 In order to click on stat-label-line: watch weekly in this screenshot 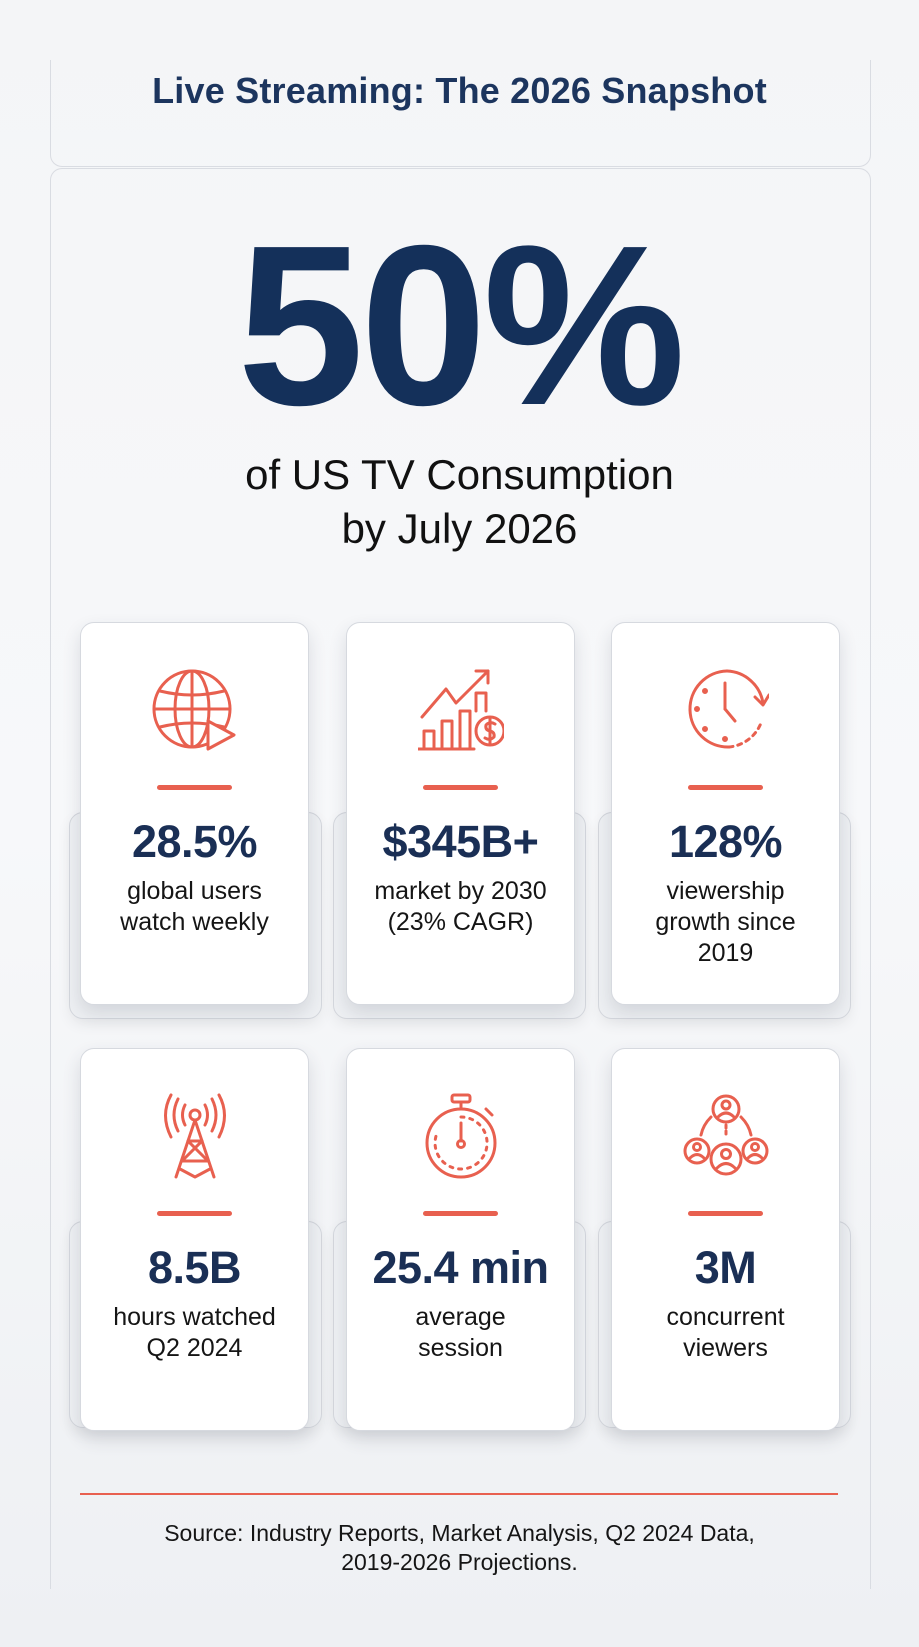, I will do `click(194, 922)`.